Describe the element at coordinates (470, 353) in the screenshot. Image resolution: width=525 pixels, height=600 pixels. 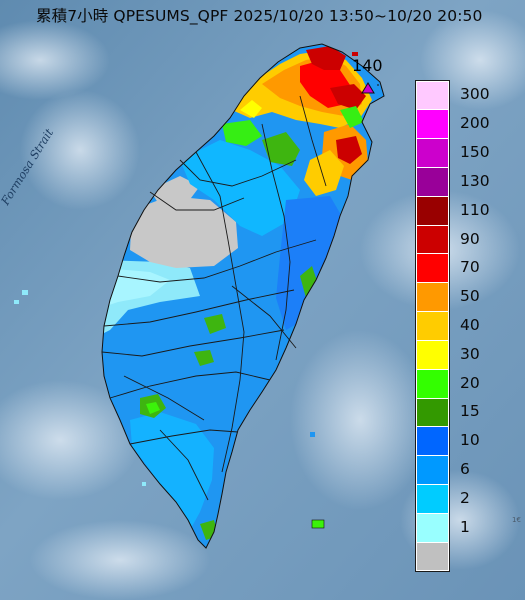
I see `legend-tick-label: 30` at that location.